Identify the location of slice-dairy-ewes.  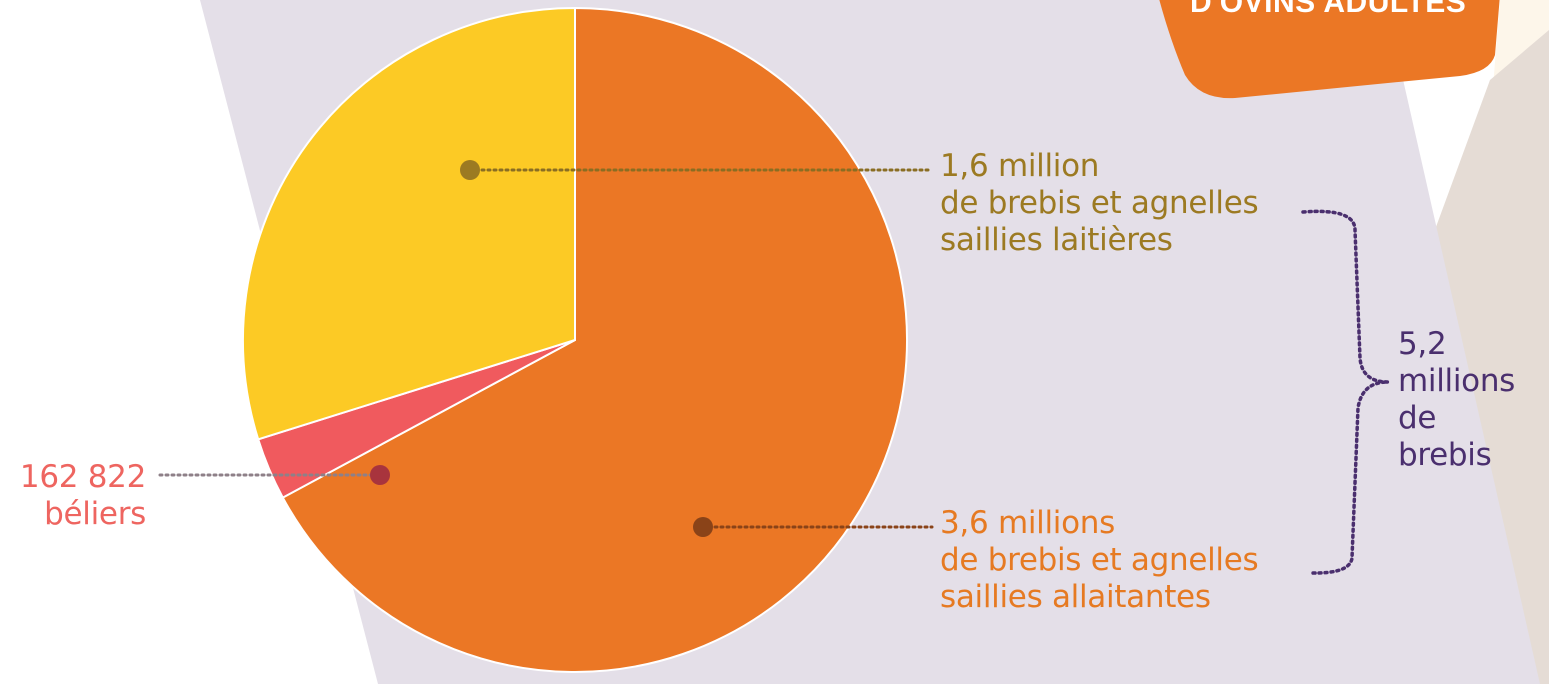
(409, 223).